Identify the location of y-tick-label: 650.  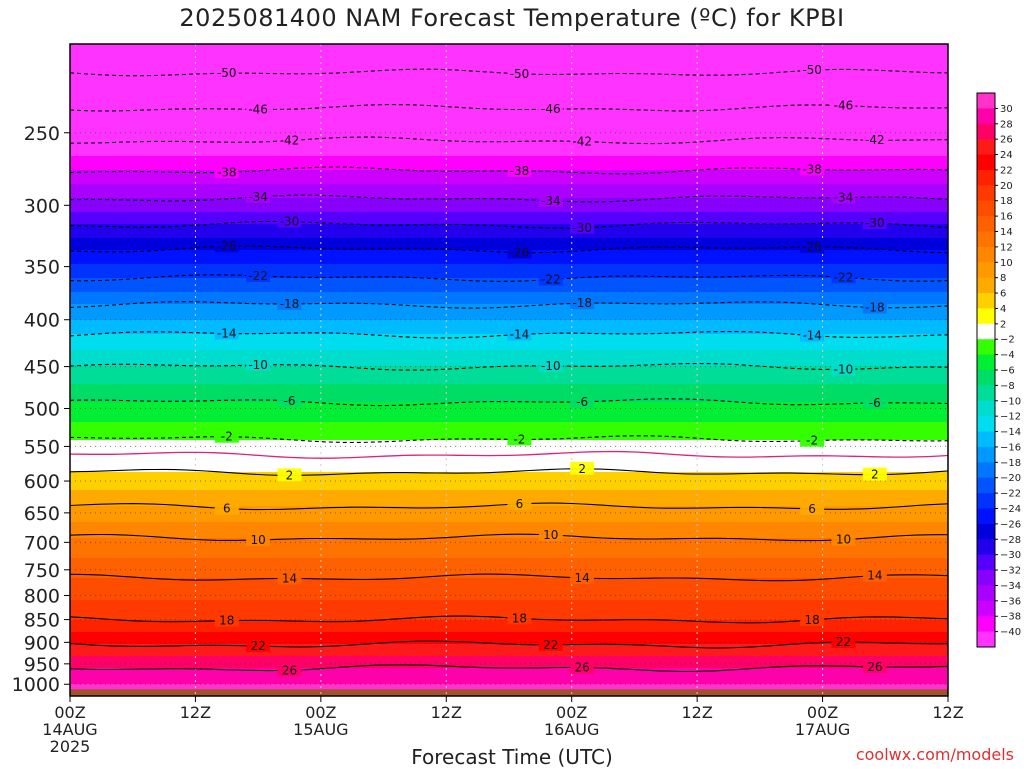
(42, 514).